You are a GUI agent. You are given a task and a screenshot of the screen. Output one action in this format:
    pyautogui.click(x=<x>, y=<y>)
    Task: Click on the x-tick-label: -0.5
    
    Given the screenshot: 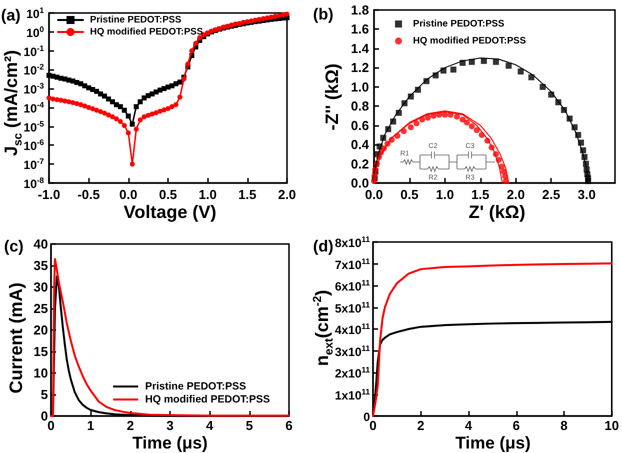 What is the action you would take?
    pyautogui.click(x=88, y=194)
    